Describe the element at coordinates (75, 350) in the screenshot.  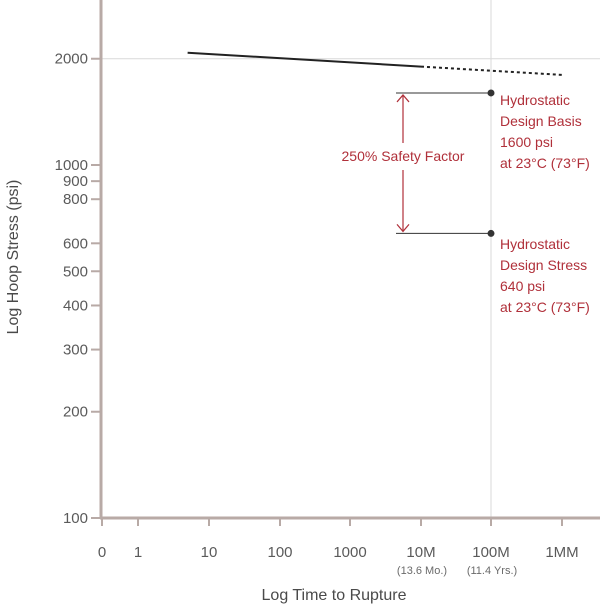
I see `y-tick-label: 300` at that location.